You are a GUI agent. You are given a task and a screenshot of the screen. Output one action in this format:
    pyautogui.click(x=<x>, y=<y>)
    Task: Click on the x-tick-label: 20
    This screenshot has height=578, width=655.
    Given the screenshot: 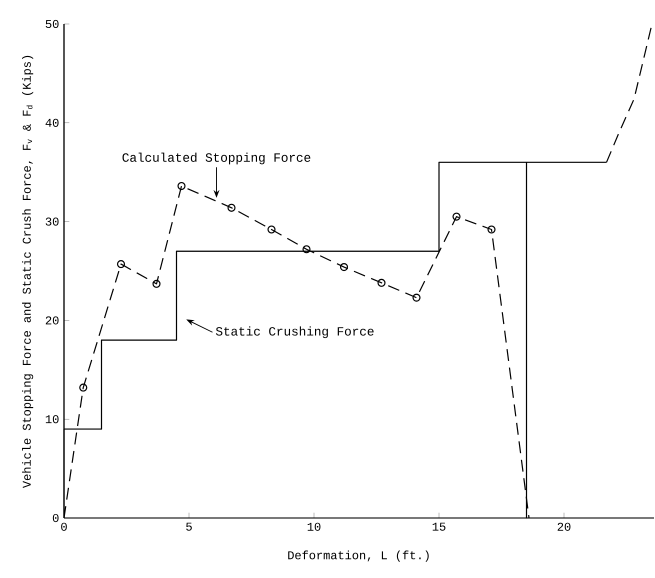 What is the action you would take?
    pyautogui.click(x=564, y=526)
    